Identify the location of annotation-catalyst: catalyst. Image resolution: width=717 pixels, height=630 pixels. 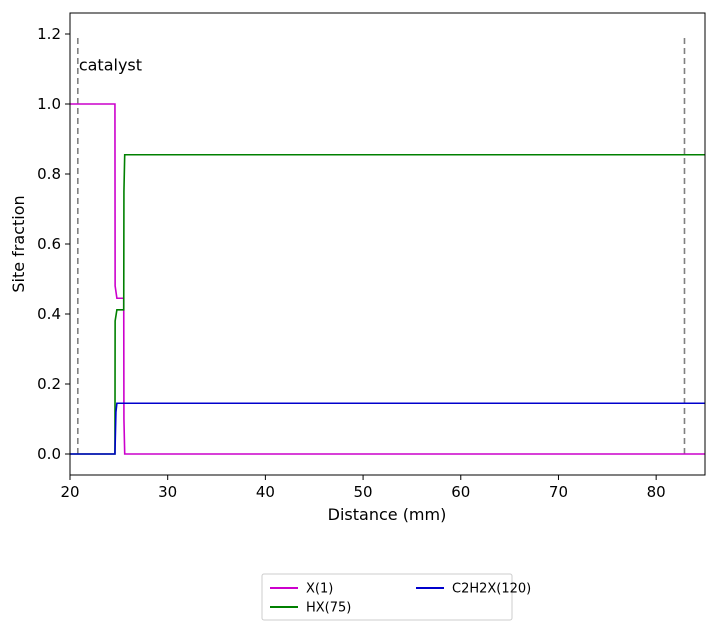
(110, 65).